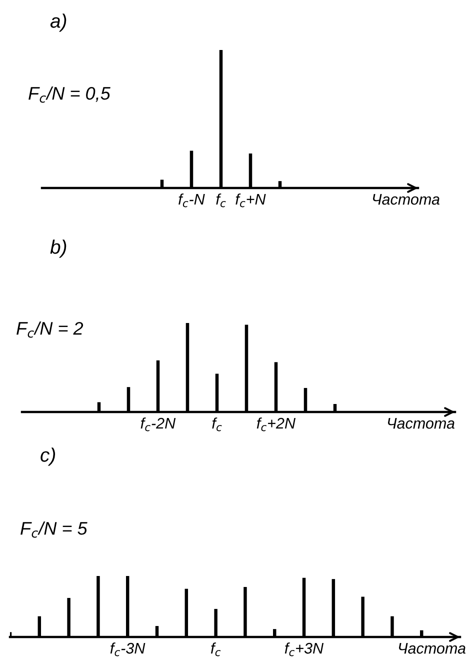 This screenshot has height=666, width=469. I want to click on text: F$_{c}$/N = 5, so click(54, 529).